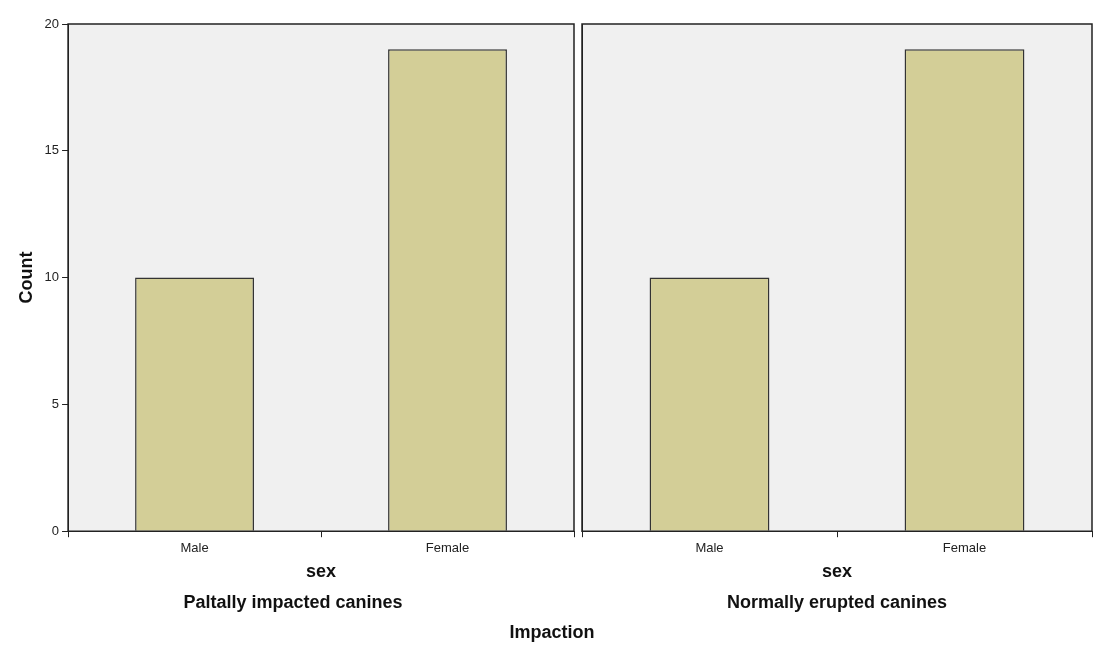  I want to click on text: Paltally impacted canines, so click(293, 602).